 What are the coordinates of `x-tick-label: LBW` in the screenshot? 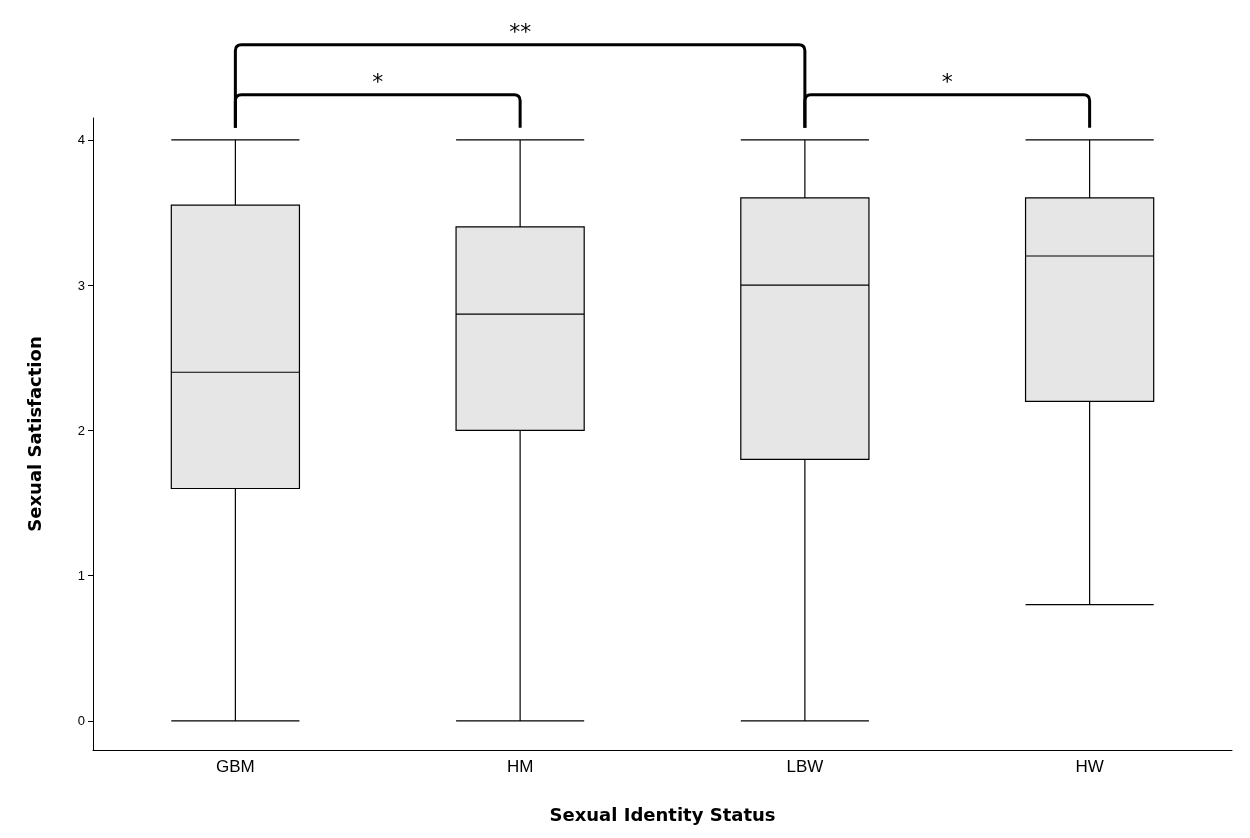 It's located at (805, 766).